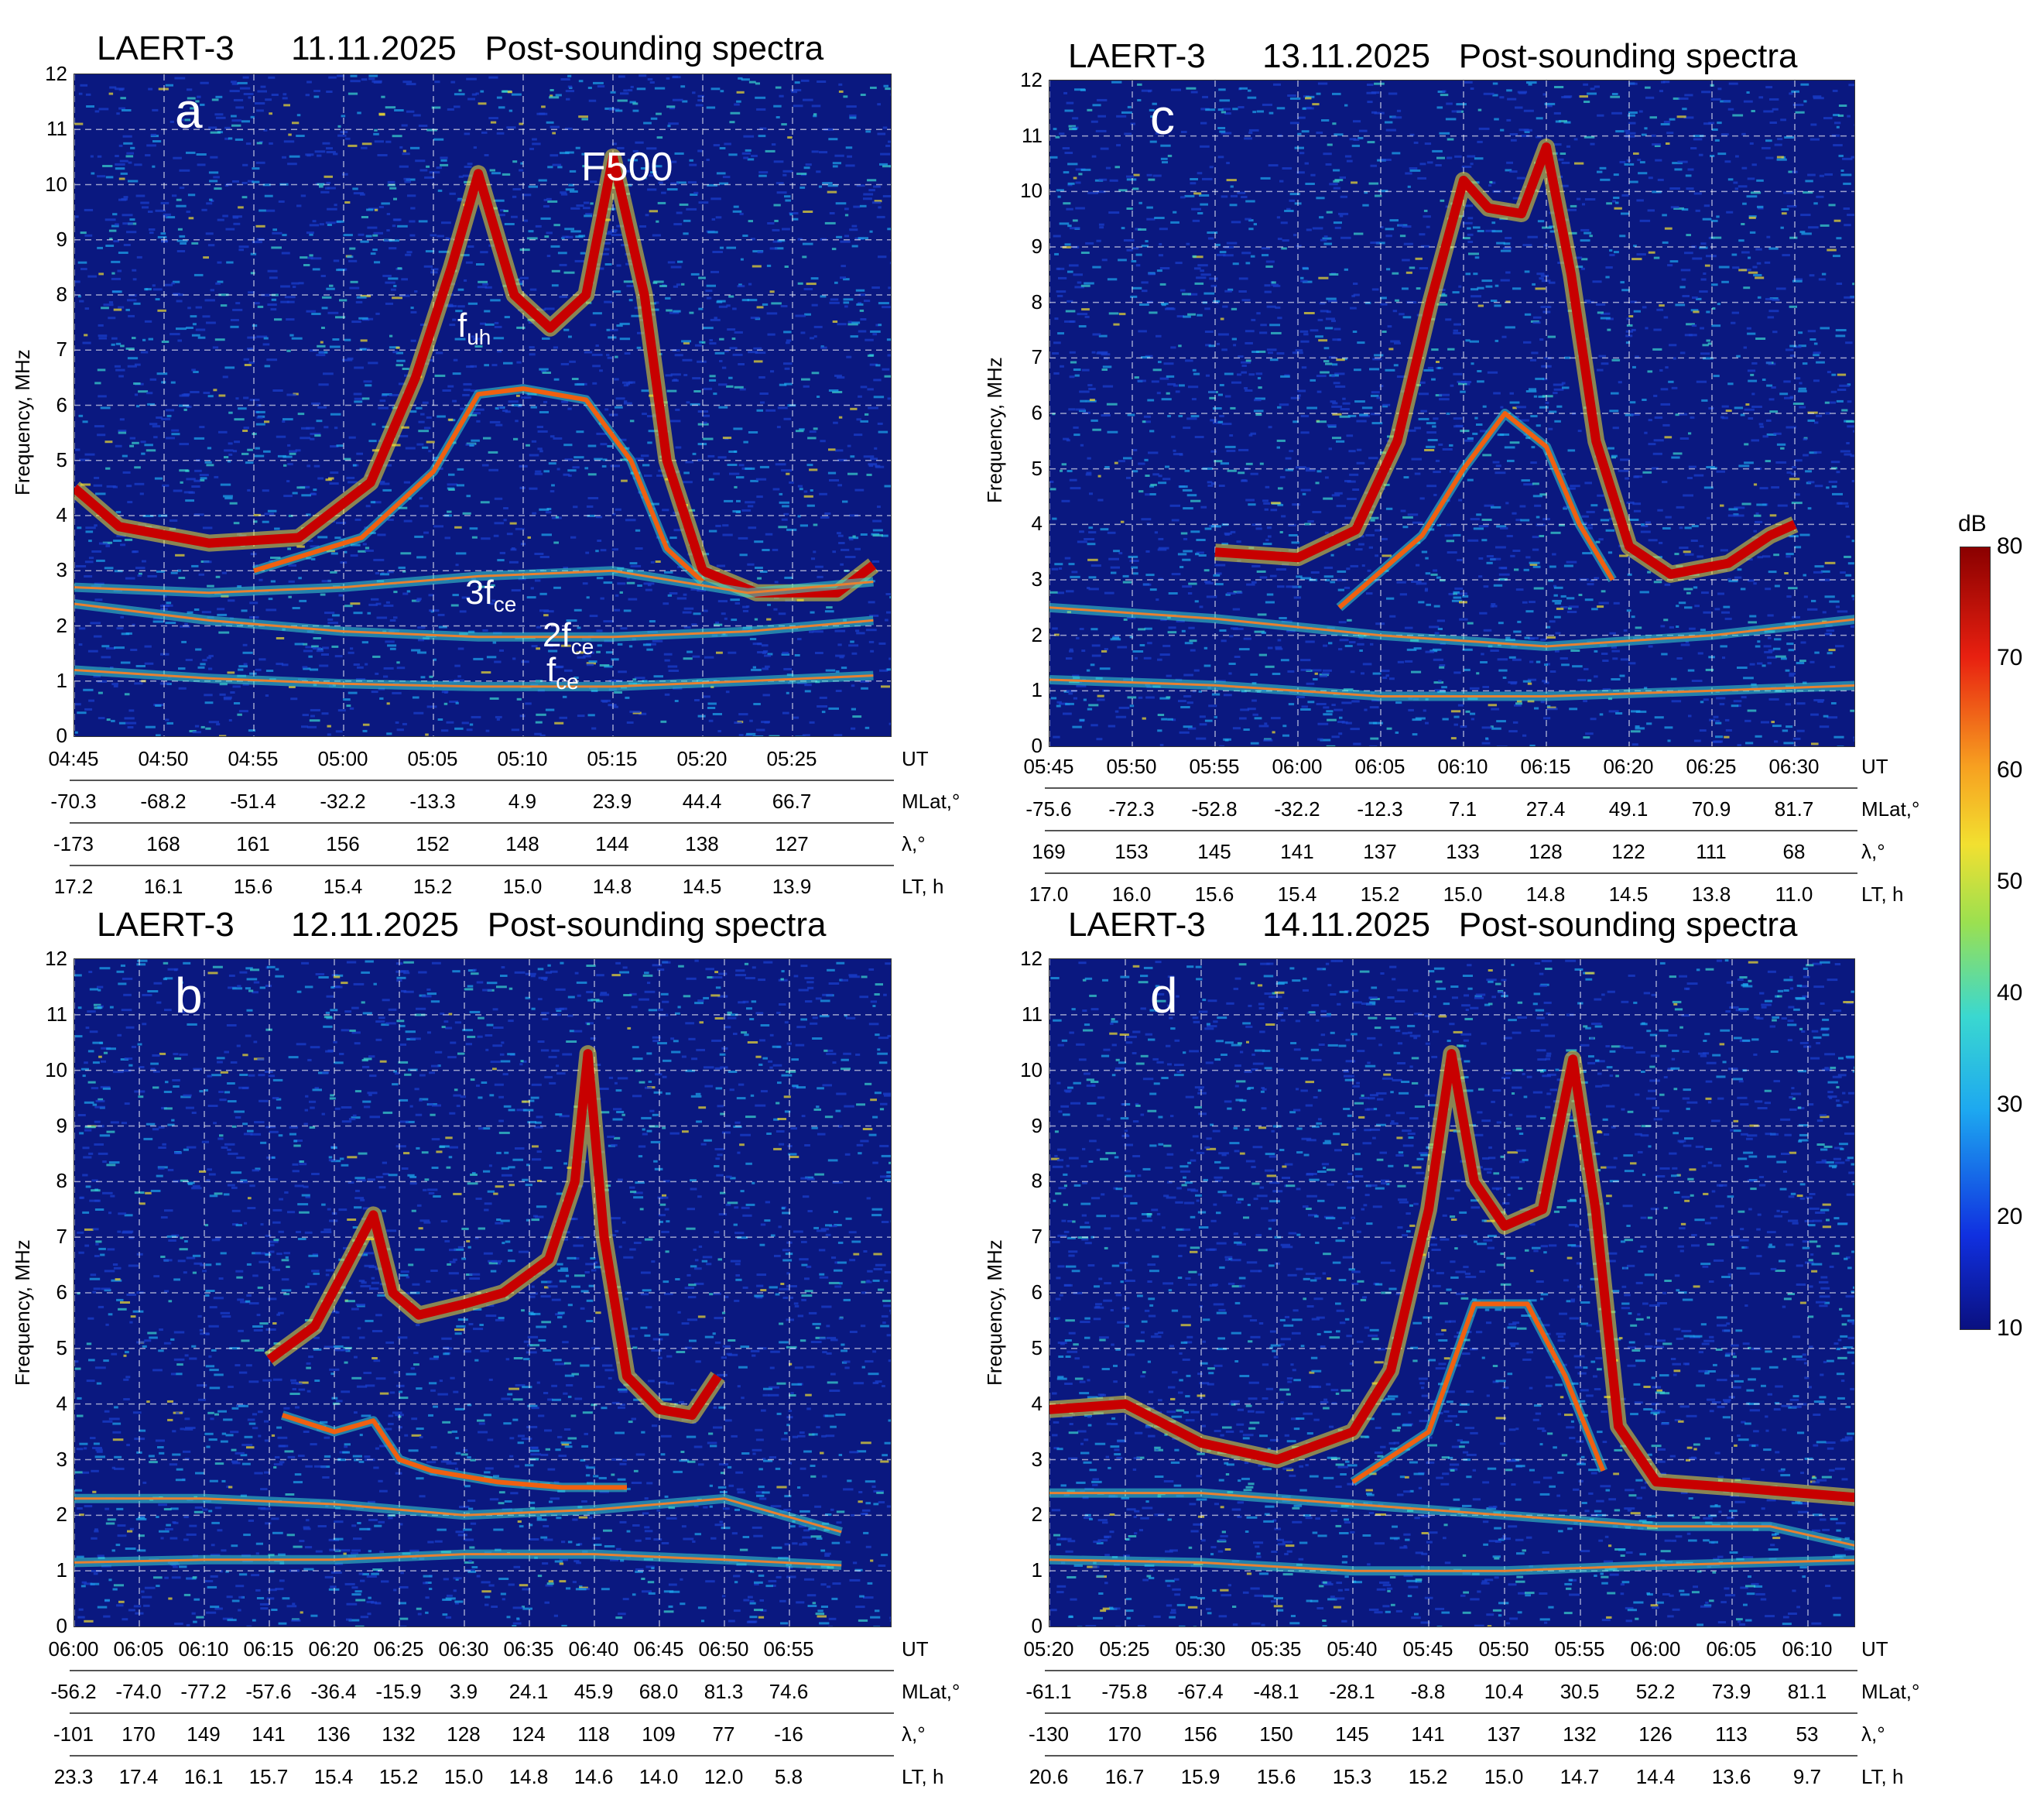 The width and height of the screenshot is (2044, 1796). What do you see at coordinates (482, 865) in the screenshot?
I see `axis-row-separator` at bounding box center [482, 865].